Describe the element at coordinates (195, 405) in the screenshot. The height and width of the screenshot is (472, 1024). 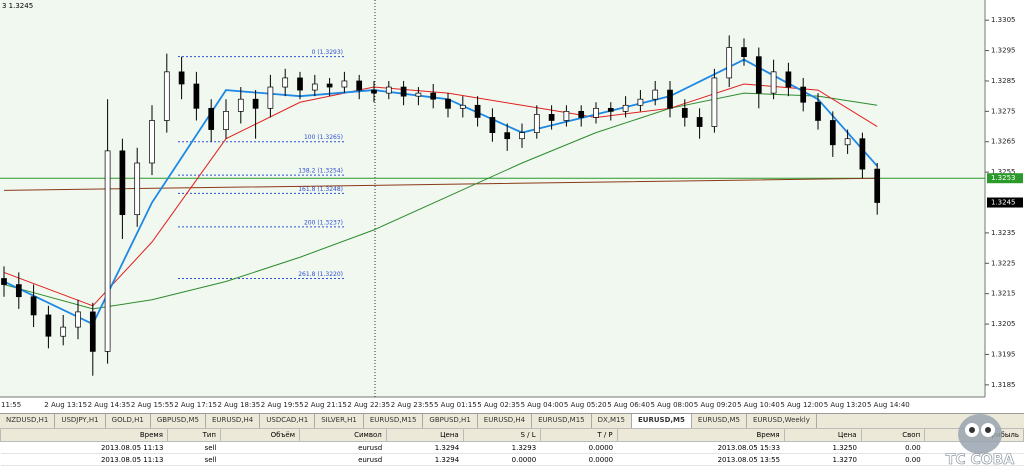
I see `x-tick-label: 2 Aug 17:15` at that location.